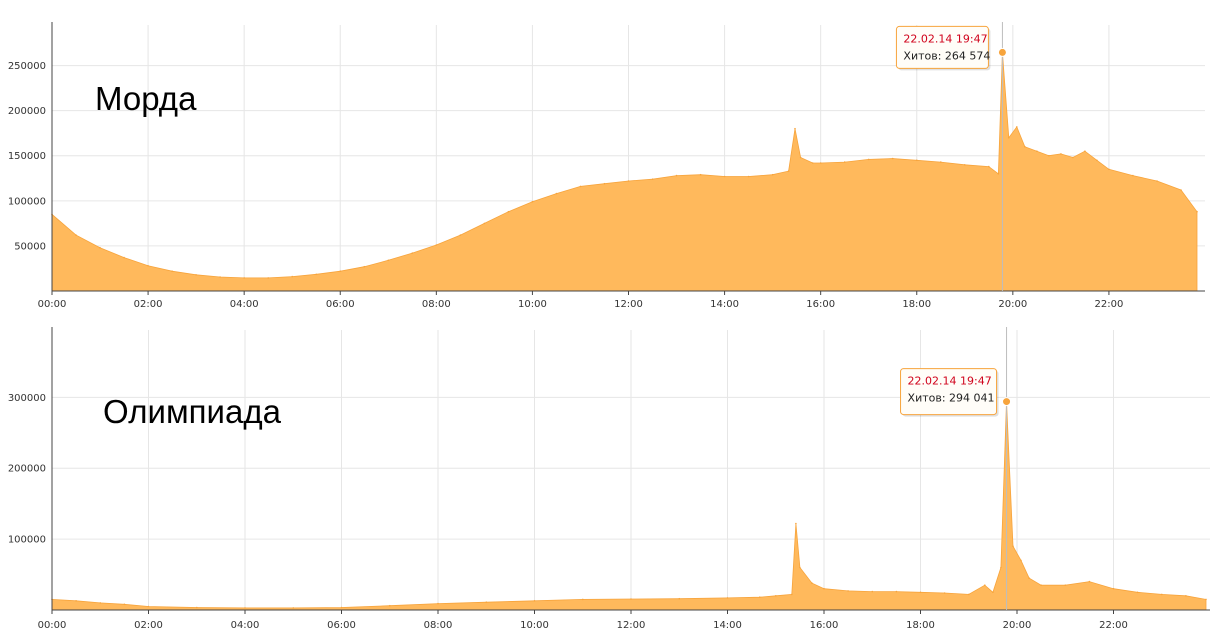  Describe the element at coordinates (27, 469) in the screenshot. I see `y-tick-label-1: 200000` at that location.